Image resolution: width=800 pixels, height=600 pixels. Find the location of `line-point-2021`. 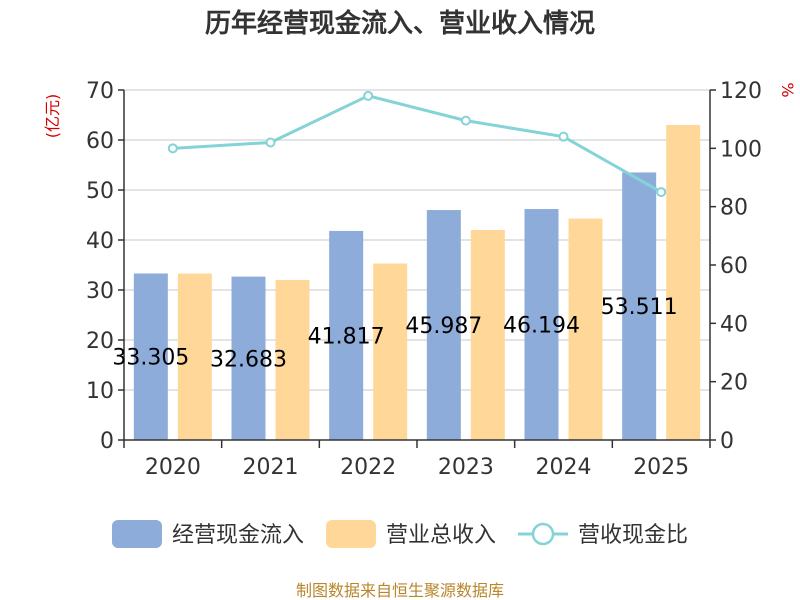

line-point-2021 is located at coordinates (270, 142).